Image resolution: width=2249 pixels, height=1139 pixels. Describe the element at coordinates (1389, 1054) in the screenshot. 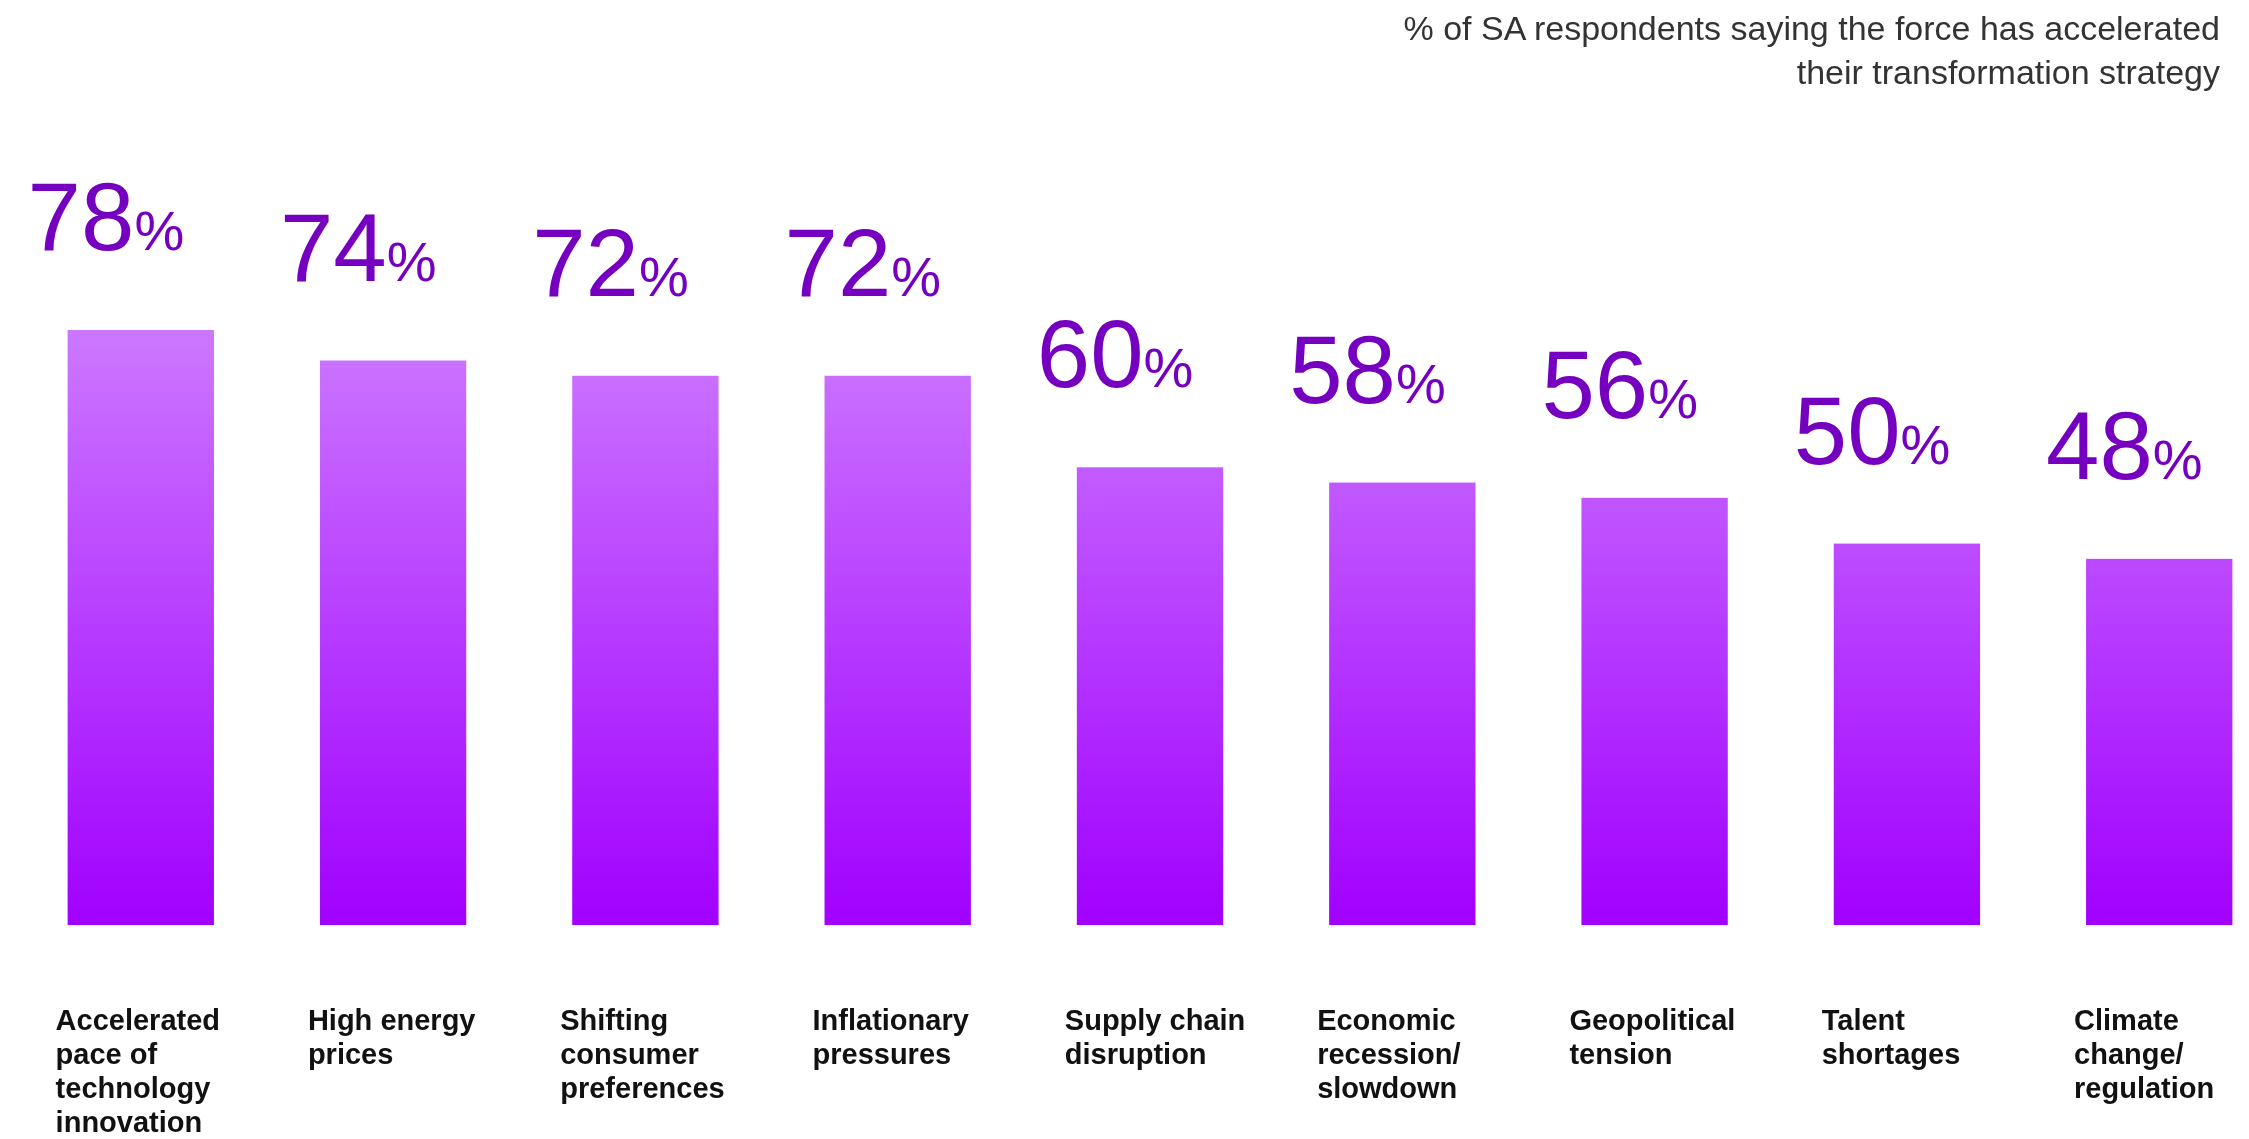

I see `x-tick-label: Economic recession/ slowdown` at that location.